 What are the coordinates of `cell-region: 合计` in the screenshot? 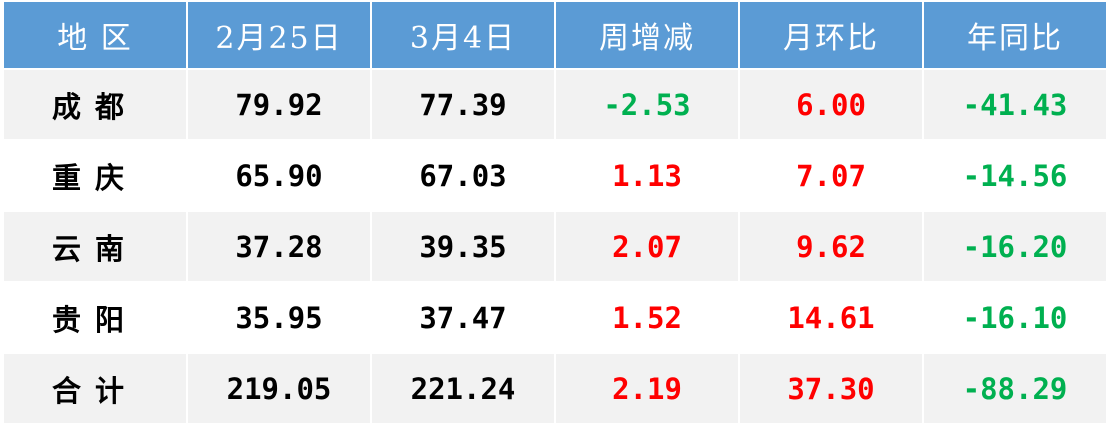 It's located at (95, 388).